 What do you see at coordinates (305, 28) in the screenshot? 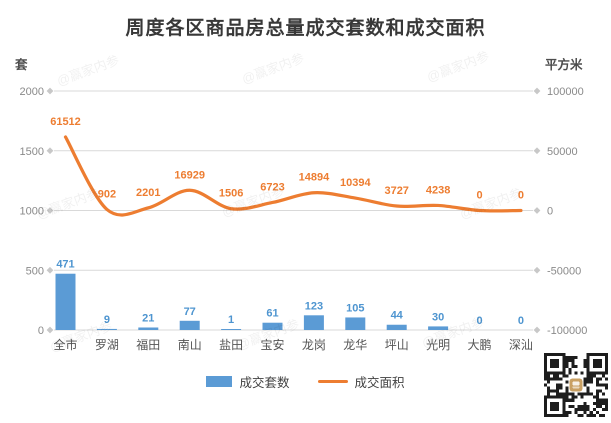
I see `chart-title: 周度各区商品房总量成交套数和成交面积` at bounding box center [305, 28].